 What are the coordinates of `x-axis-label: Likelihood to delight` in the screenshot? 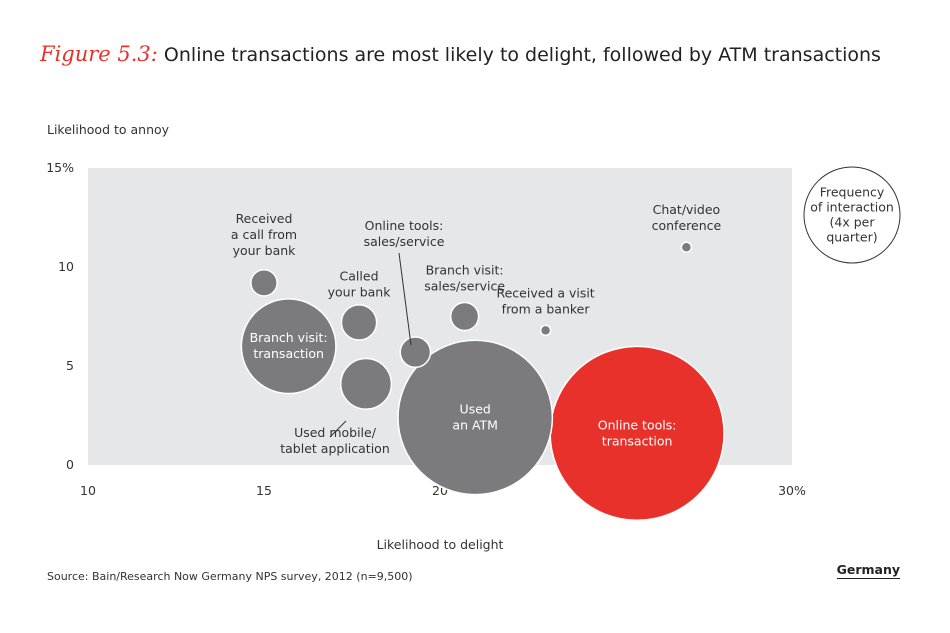 It's located at (440, 544).